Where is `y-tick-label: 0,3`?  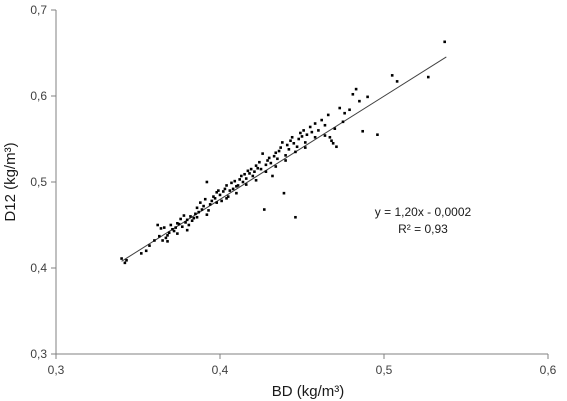 y-tick-label: 0,3 is located at coordinates (38, 354).